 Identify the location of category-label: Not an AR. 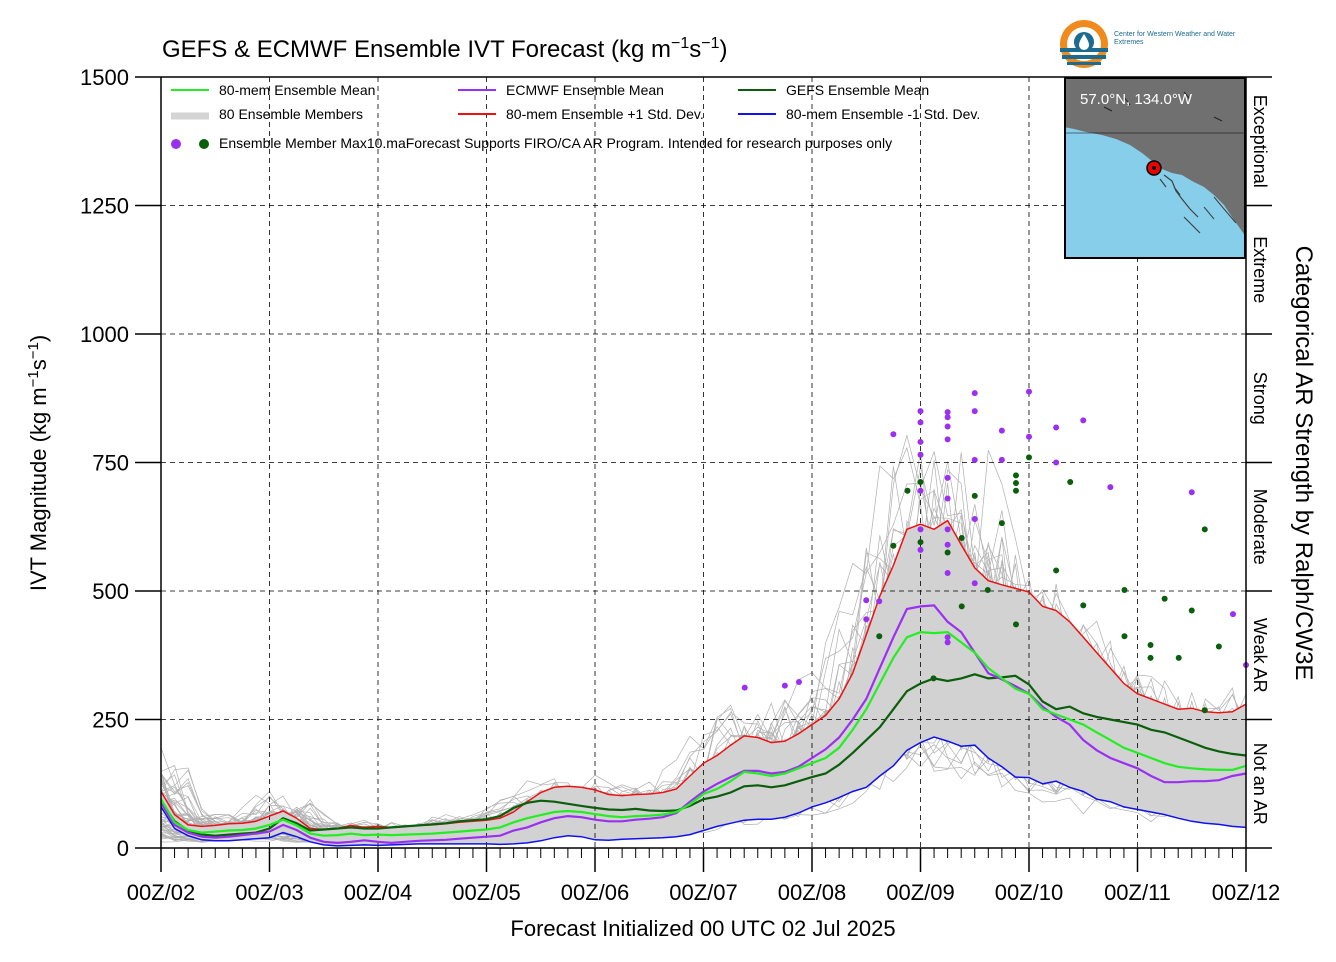
(1260, 784).